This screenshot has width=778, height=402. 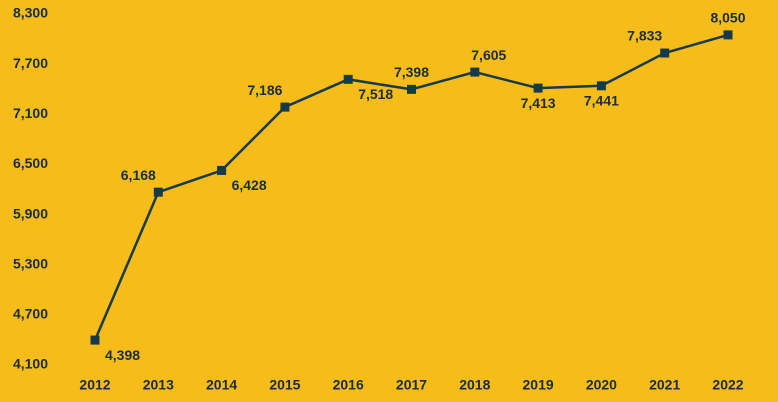 What do you see at coordinates (30, 364) in the screenshot?
I see `y-tick-label: 4,100` at bounding box center [30, 364].